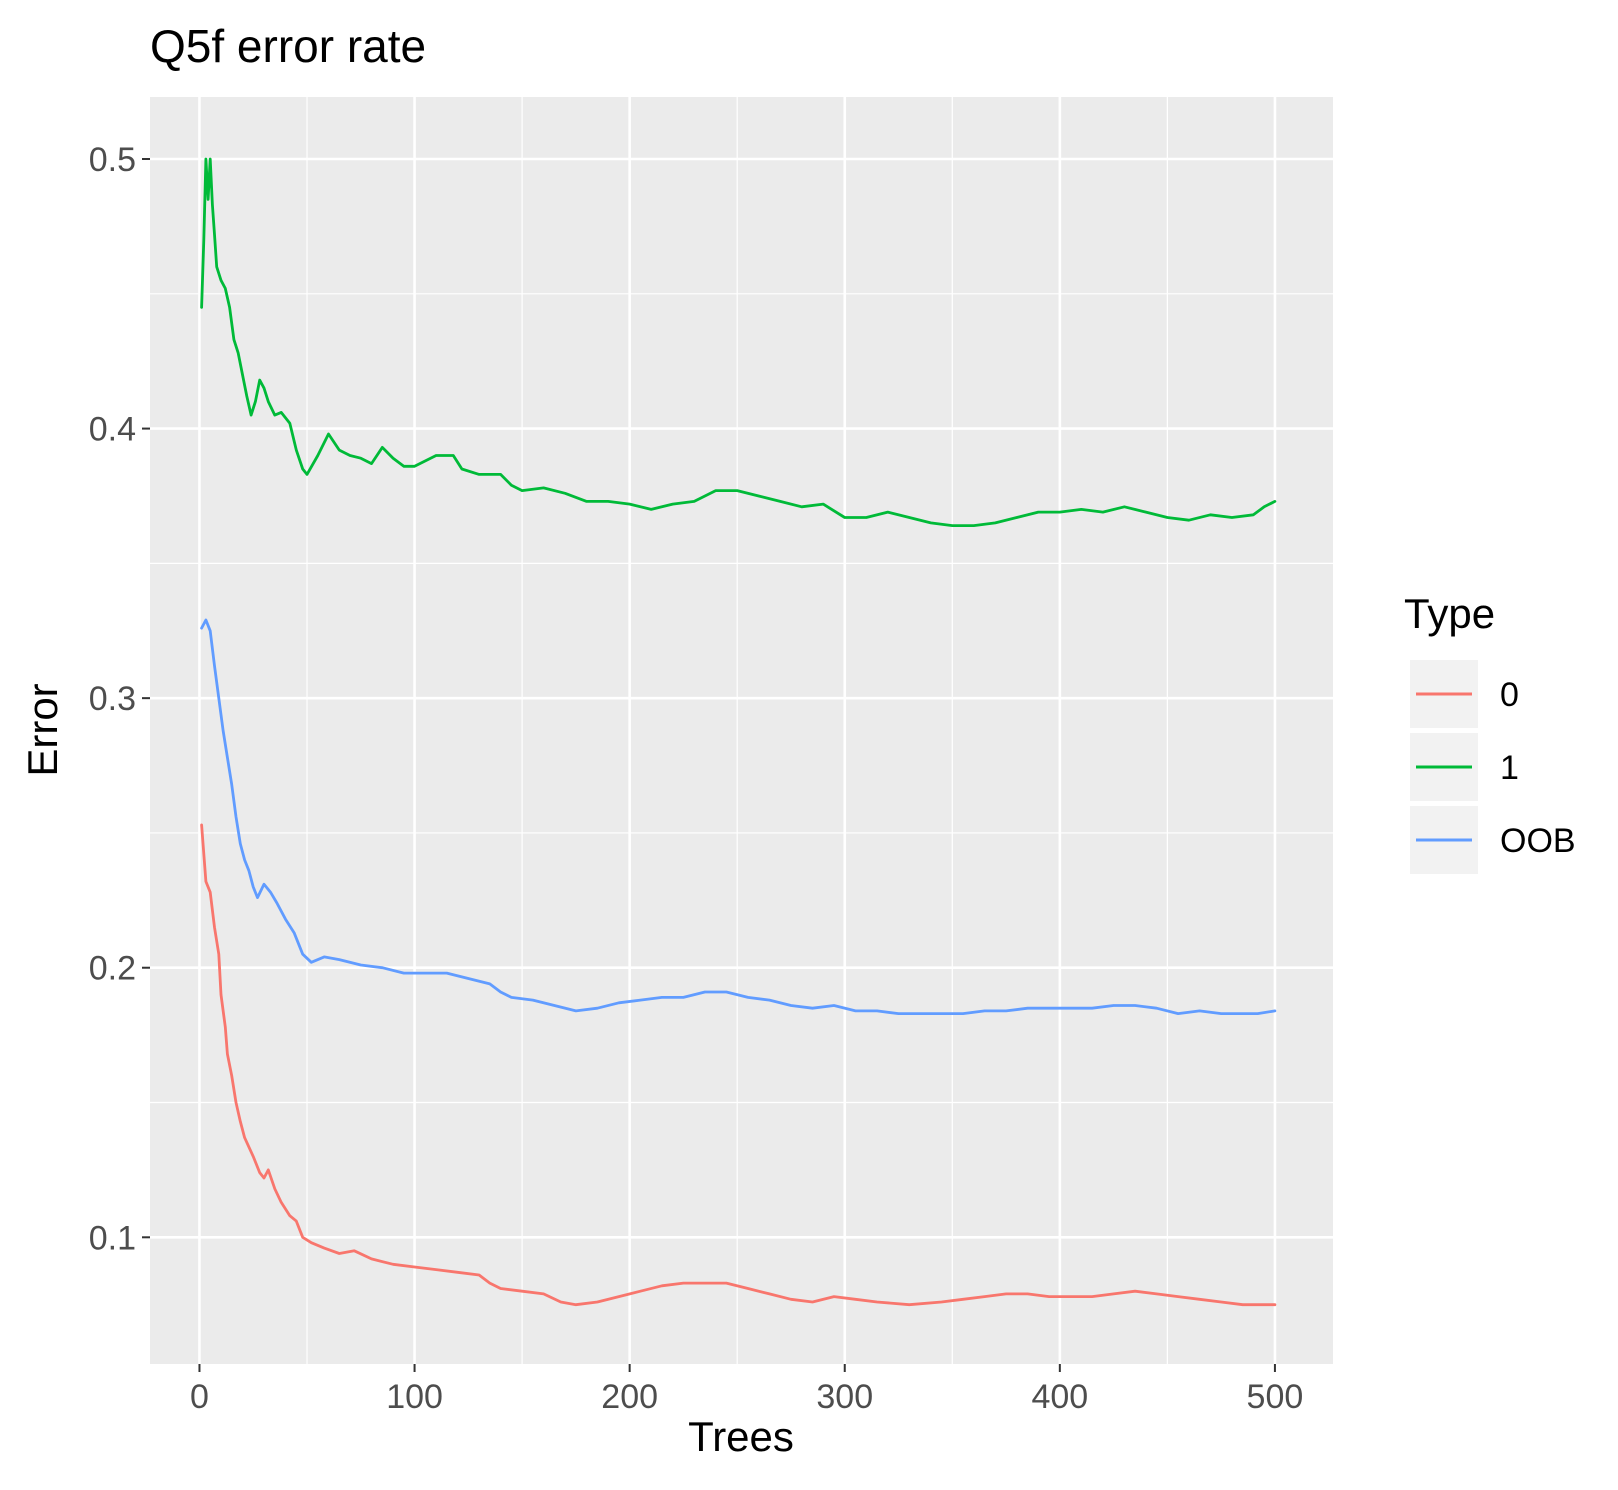  I want to click on legend-label-0: 0, so click(1509, 695).